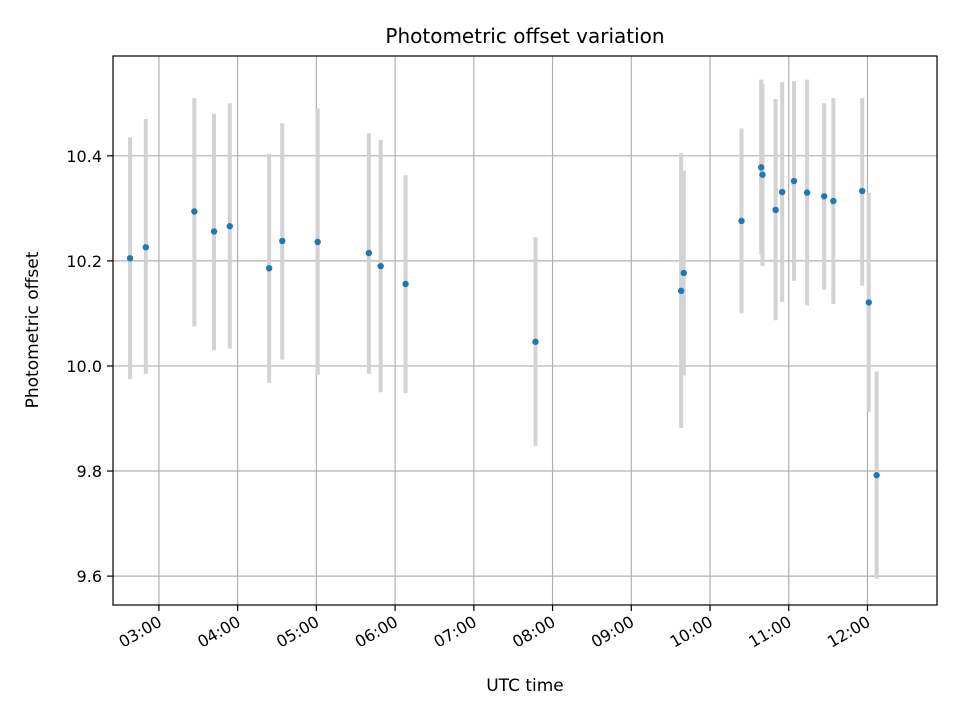  What do you see at coordinates (84, 366) in the screenshot?
I see `y-tick-label: 10.0` at bounding box center [84, 366].